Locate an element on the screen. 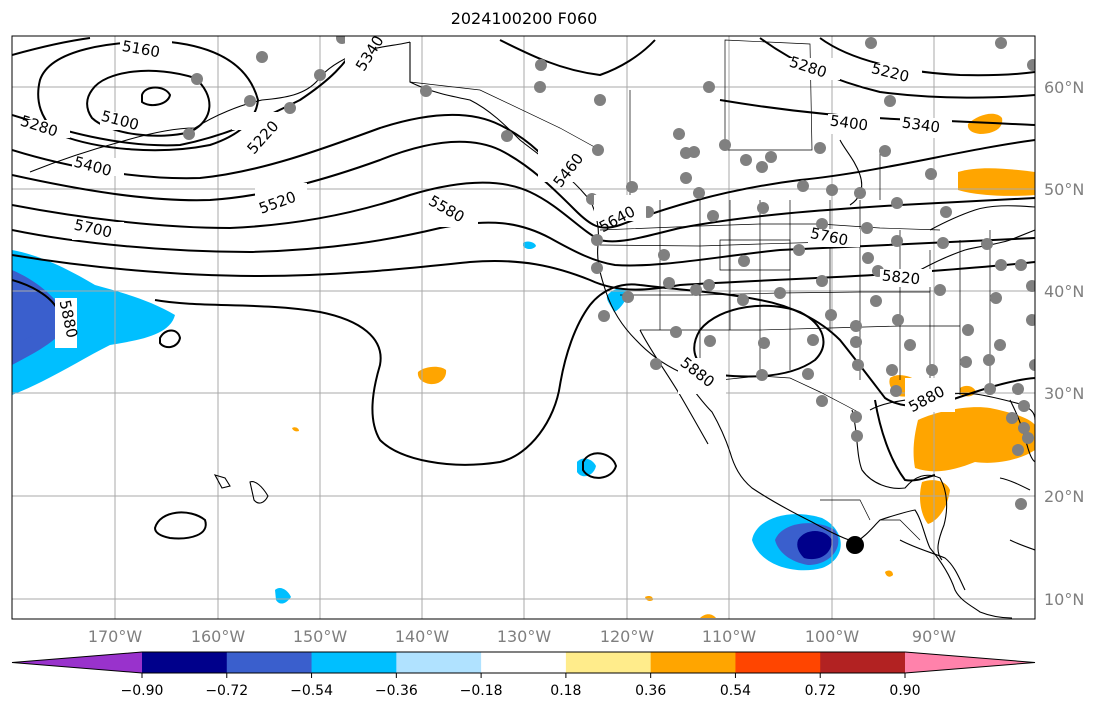 The height and width of the screenshot is (712, 1105). negative-anomaly-mexico-coast is located at coordinates (796, 542).